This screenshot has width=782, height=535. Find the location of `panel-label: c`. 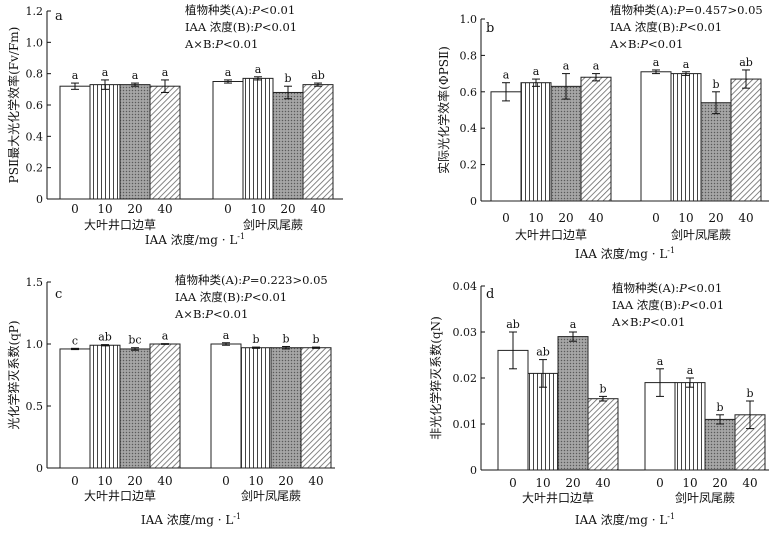

panel-label: c is located at coordinates (58, 294).